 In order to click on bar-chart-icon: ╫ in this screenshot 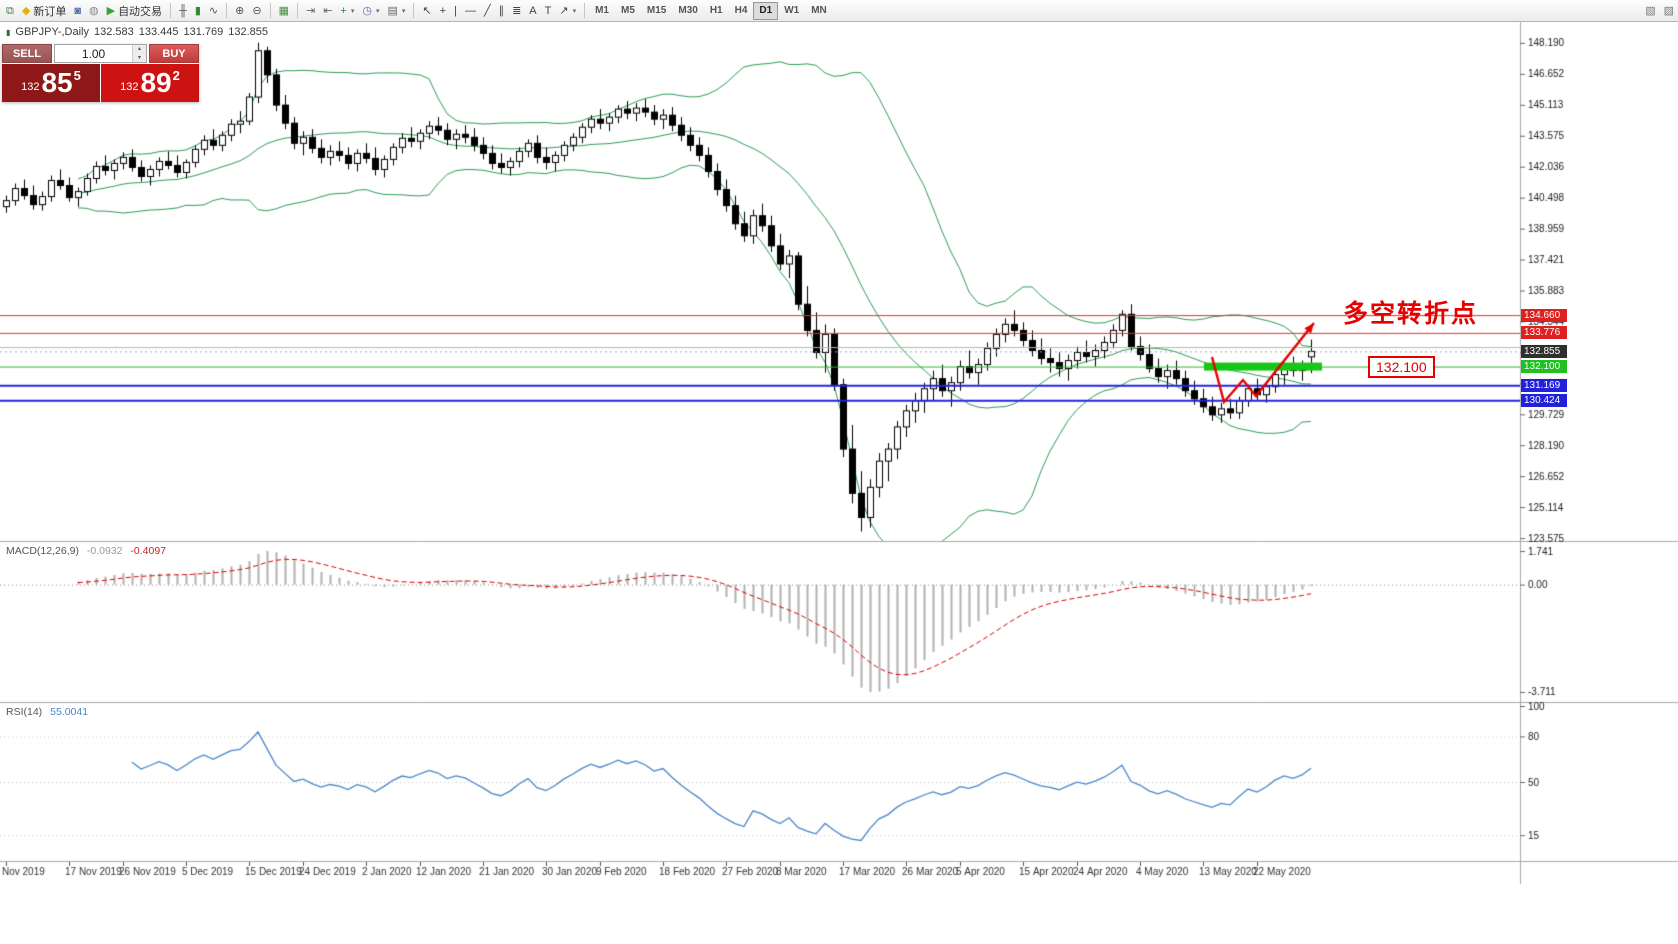, I will do `click(183, 11)`.